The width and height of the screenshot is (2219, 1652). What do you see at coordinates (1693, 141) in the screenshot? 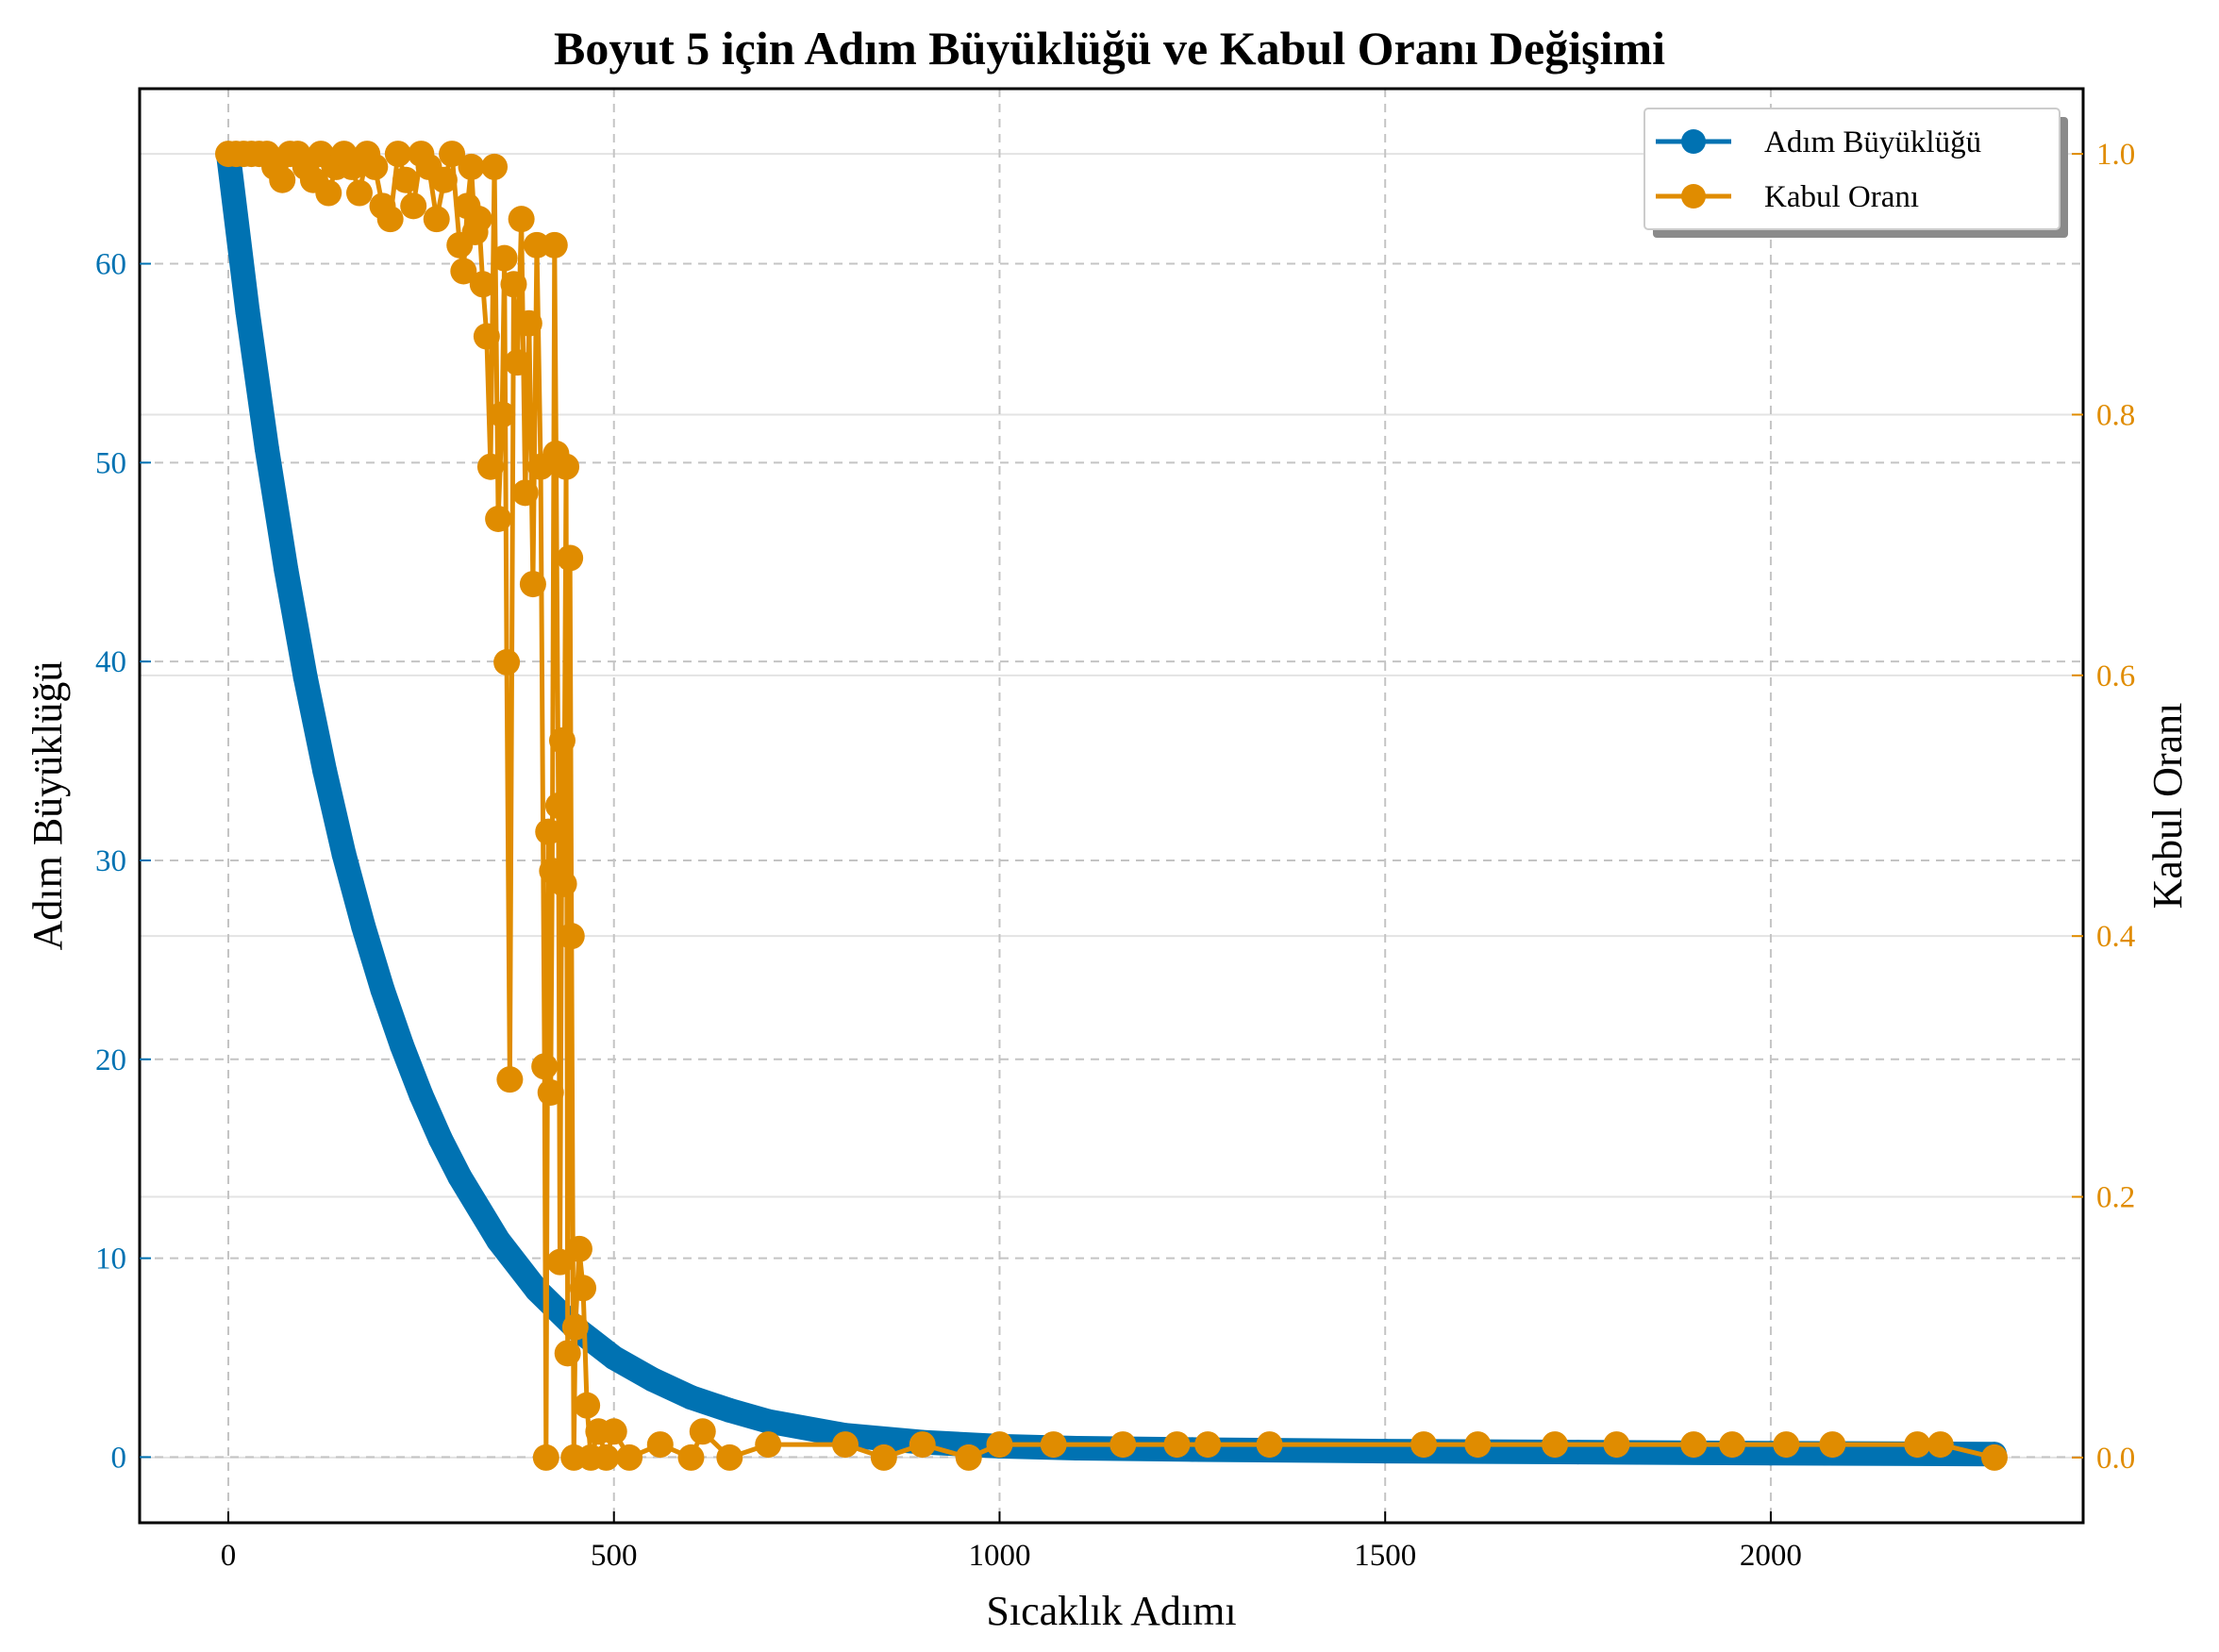
I see `legend-step-swatch-marker` at bounding box center [1693, 141].